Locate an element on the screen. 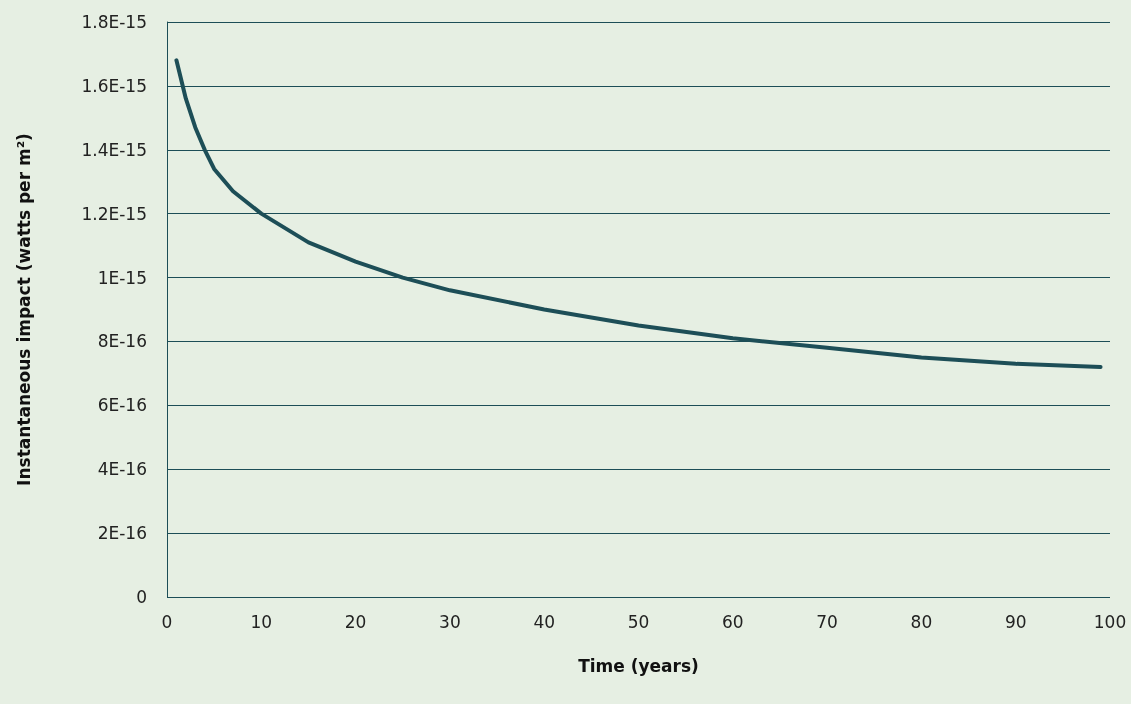 Image resolution: width=1131 pixels, height=704 pixels. x-tick-label: 10 is located at coordinates (261, 621).